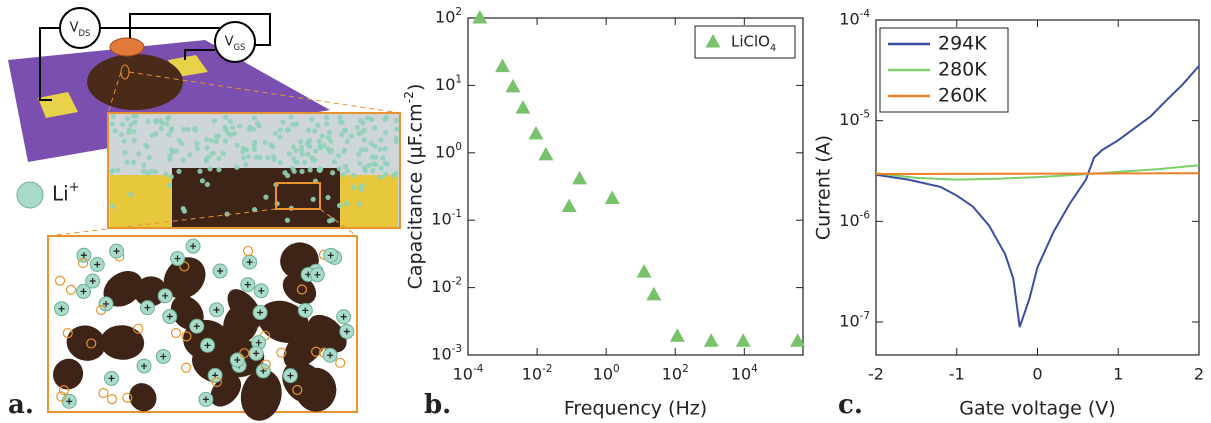  What do you see at coordinates (468, 373) in the screenshot?
I see `x-tick-label: 10-4` at bounding box center [468, 373].